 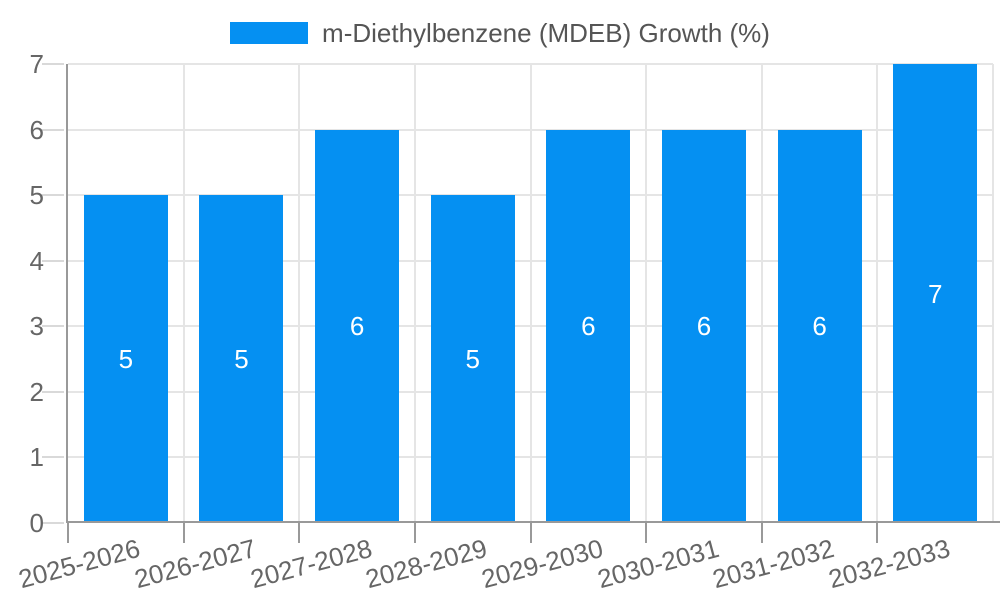 What do you see at coordinates (79, 564) in the screenshot?
I see `x-tick-label: 2025-2026` at bounding box center [79, 564].